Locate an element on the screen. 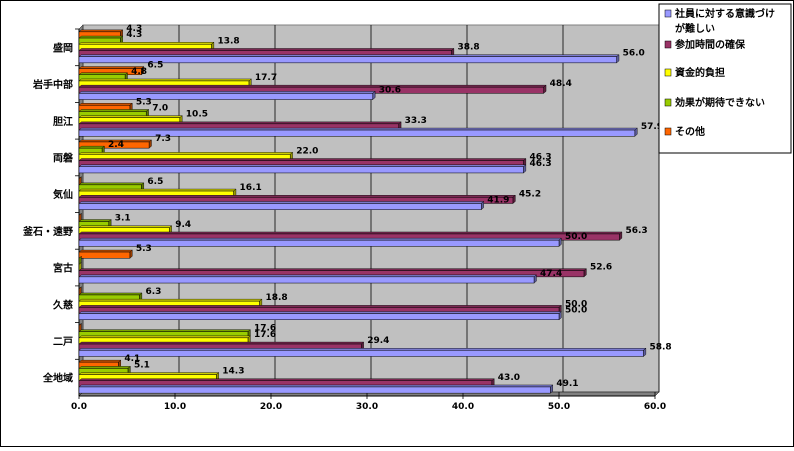  data-label: 6.3 is located at coordinates (153, 292).